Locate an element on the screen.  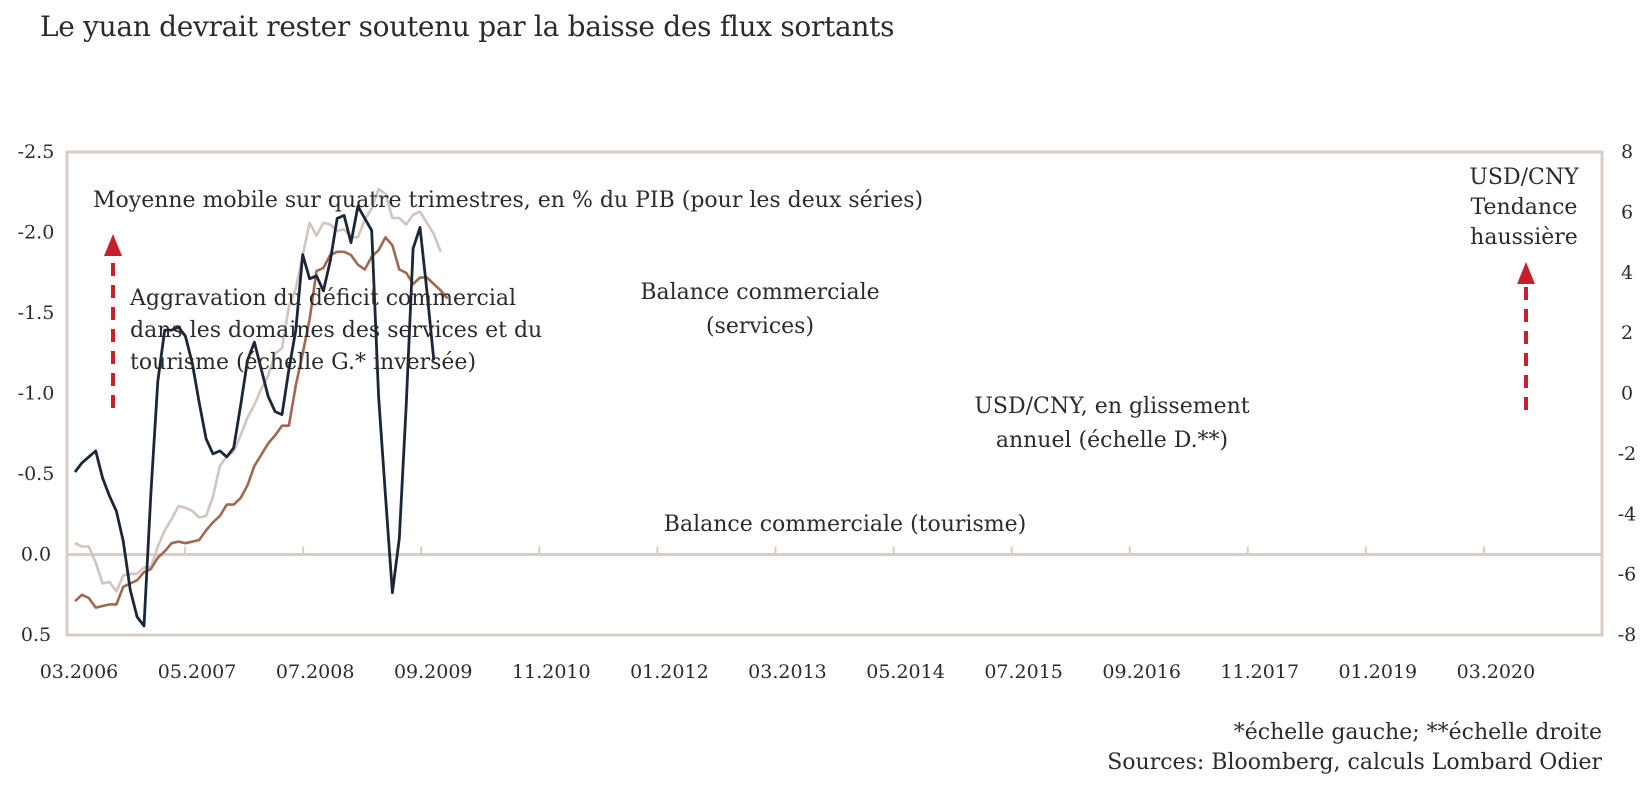
x-tick-label: 11.2017 is located at coordinates (1259, 672).